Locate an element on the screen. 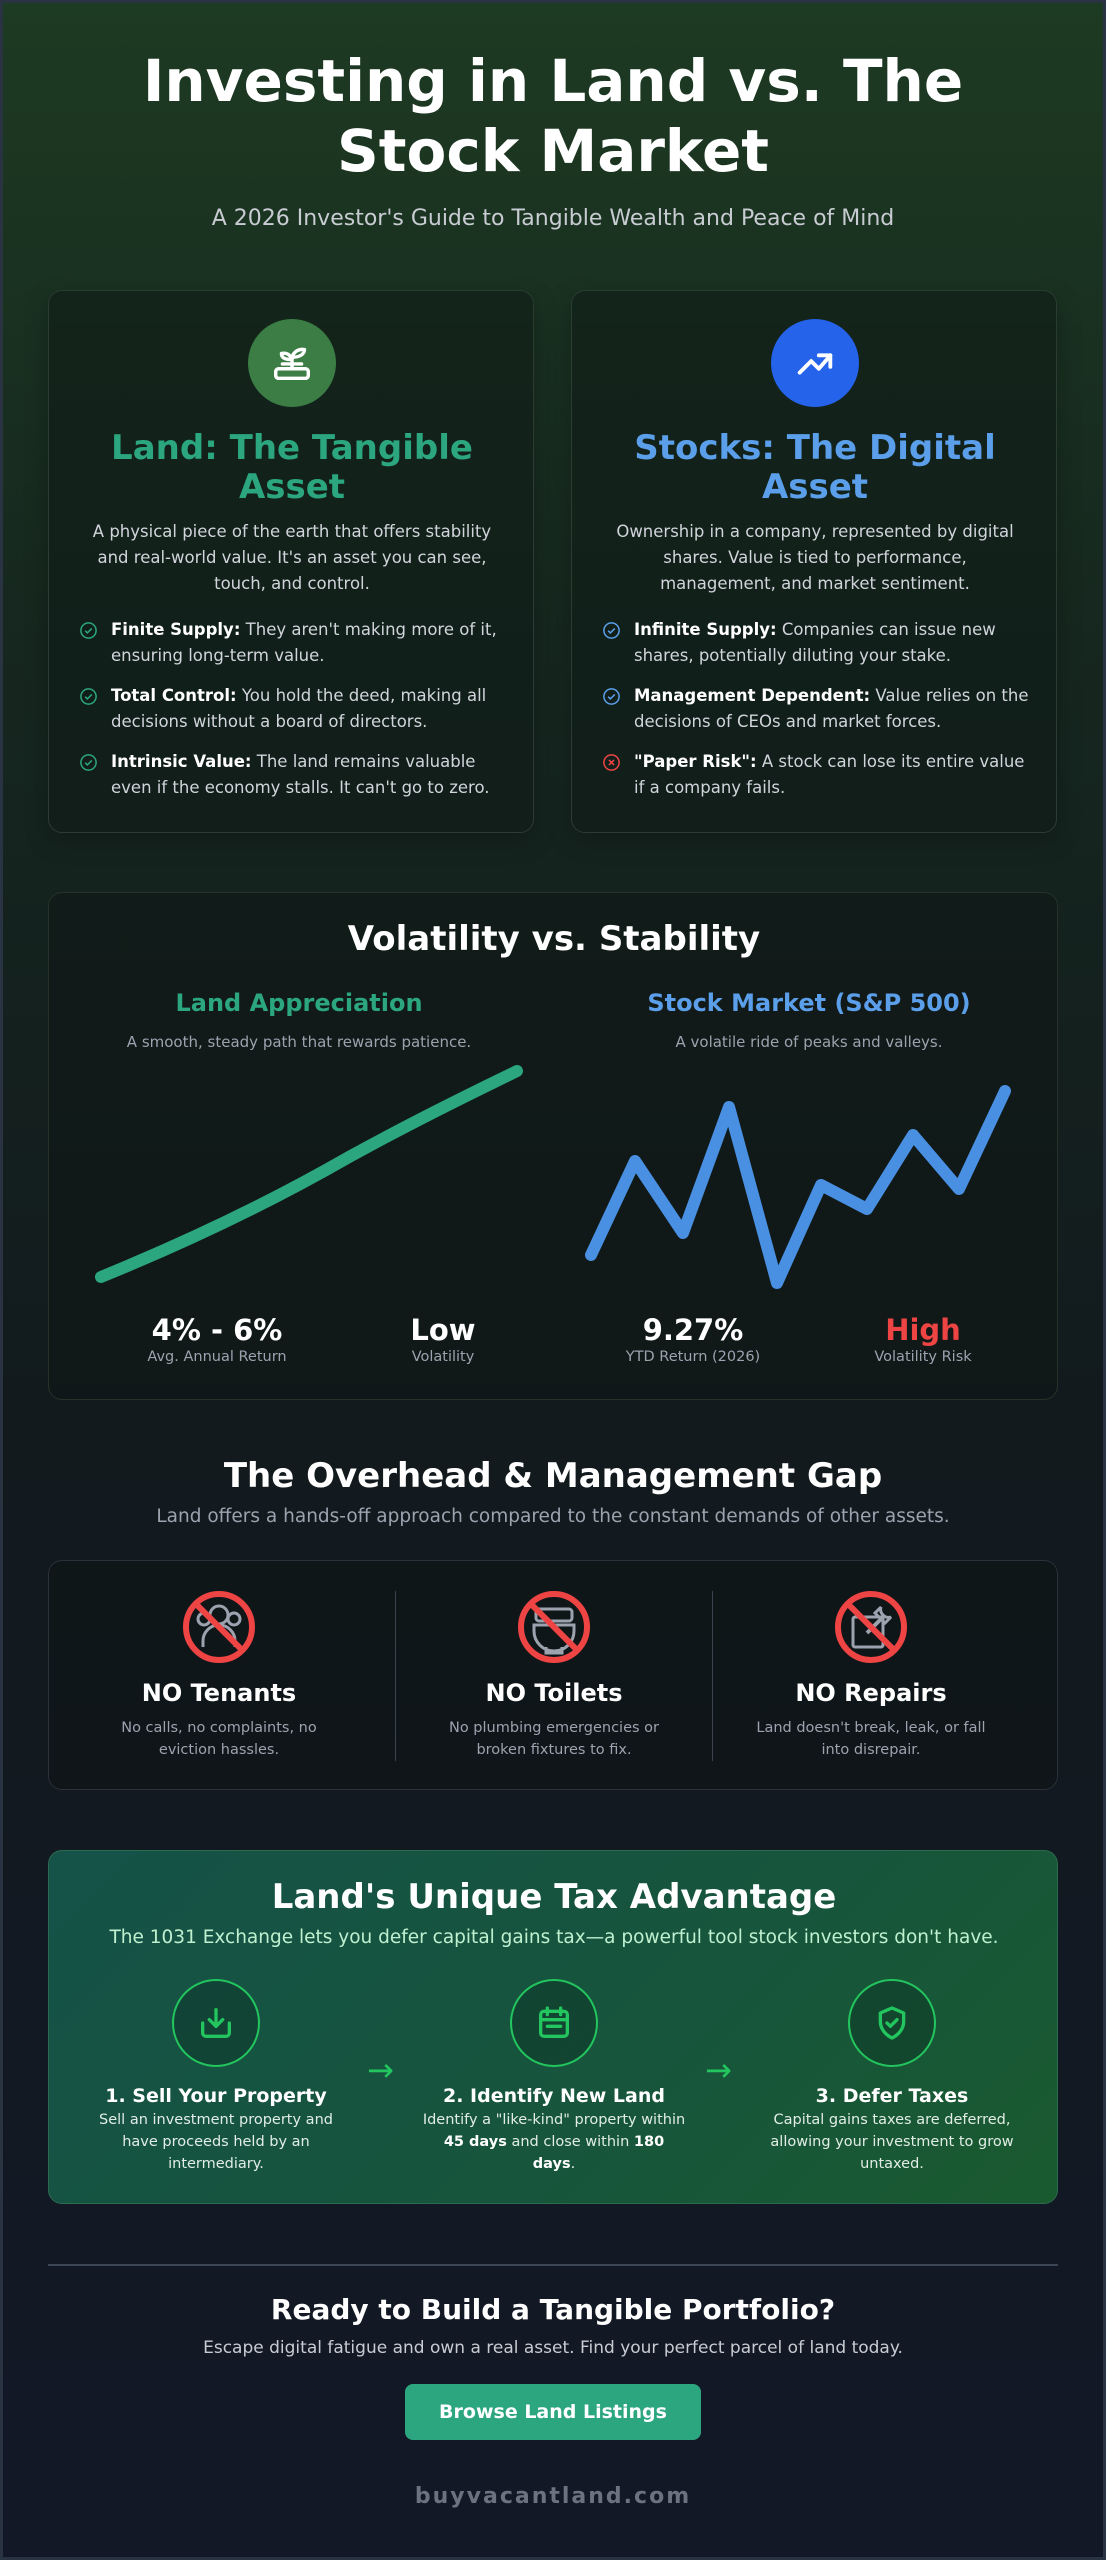  land-volatility-stat: Low Volatility is located at coordinates (443, 1339).